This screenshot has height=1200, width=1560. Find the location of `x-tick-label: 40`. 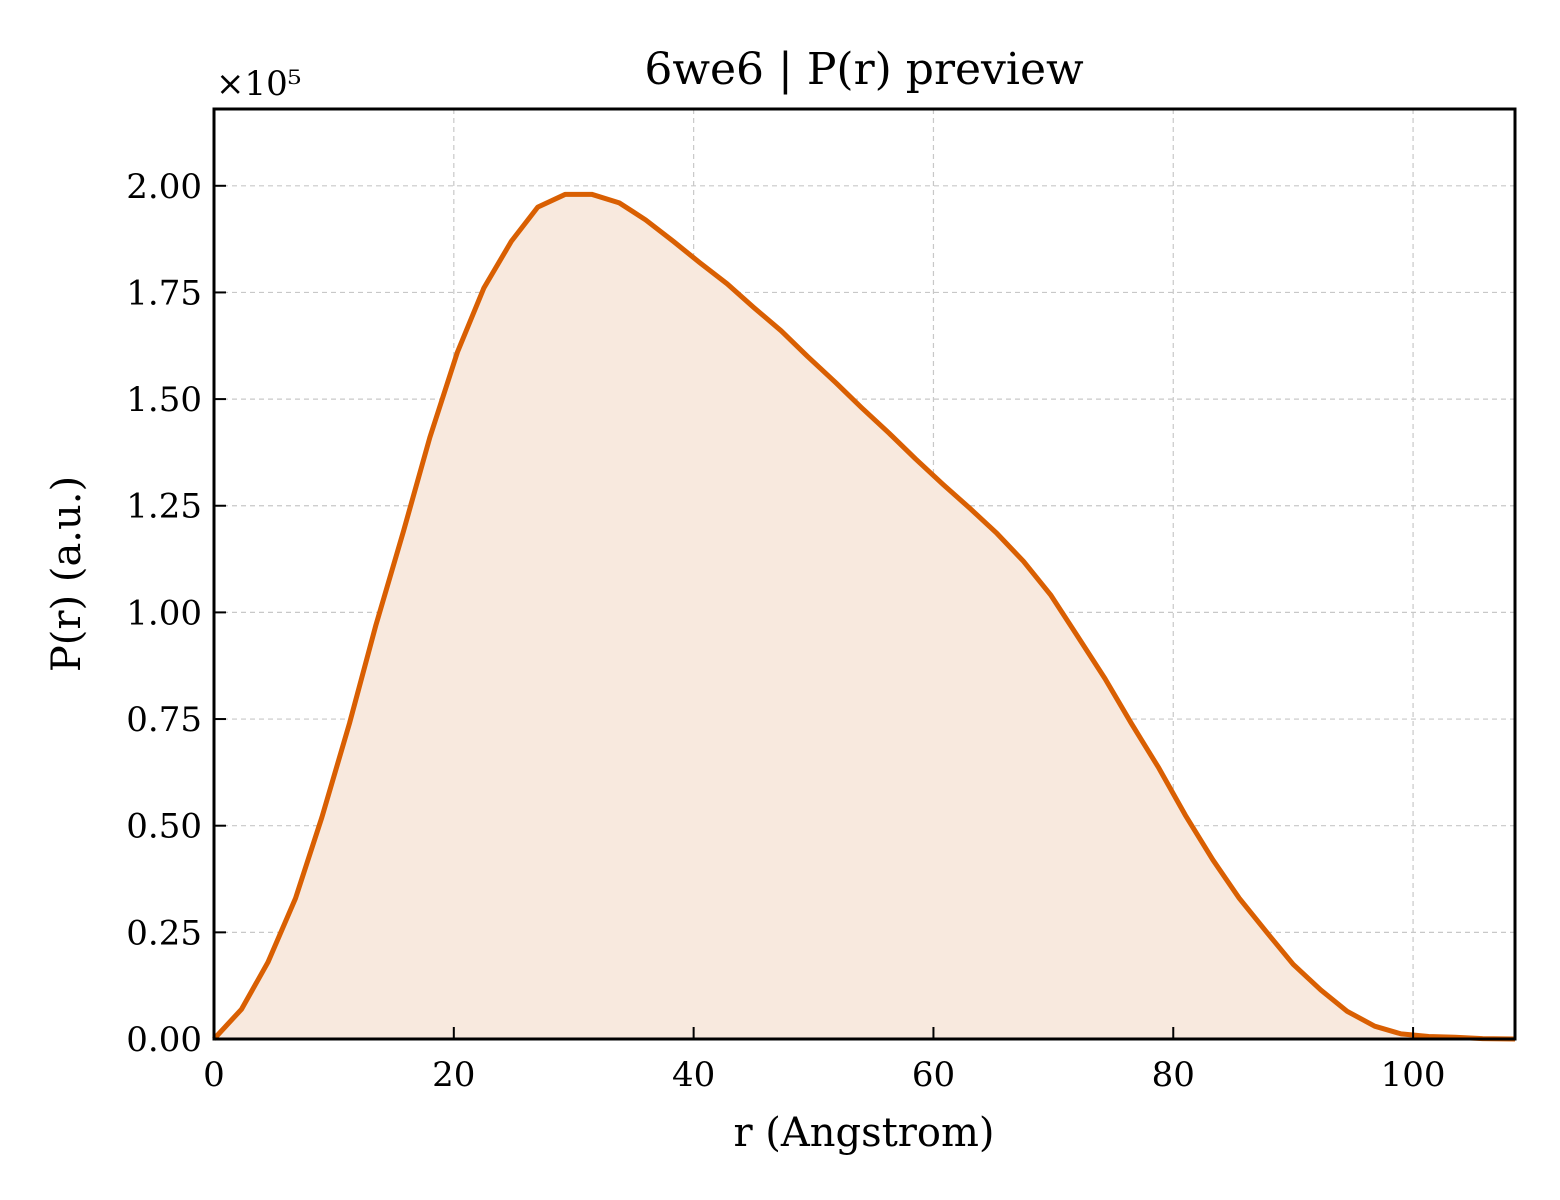

x-tick-label: 40 is located at coordinates (693, 1075).